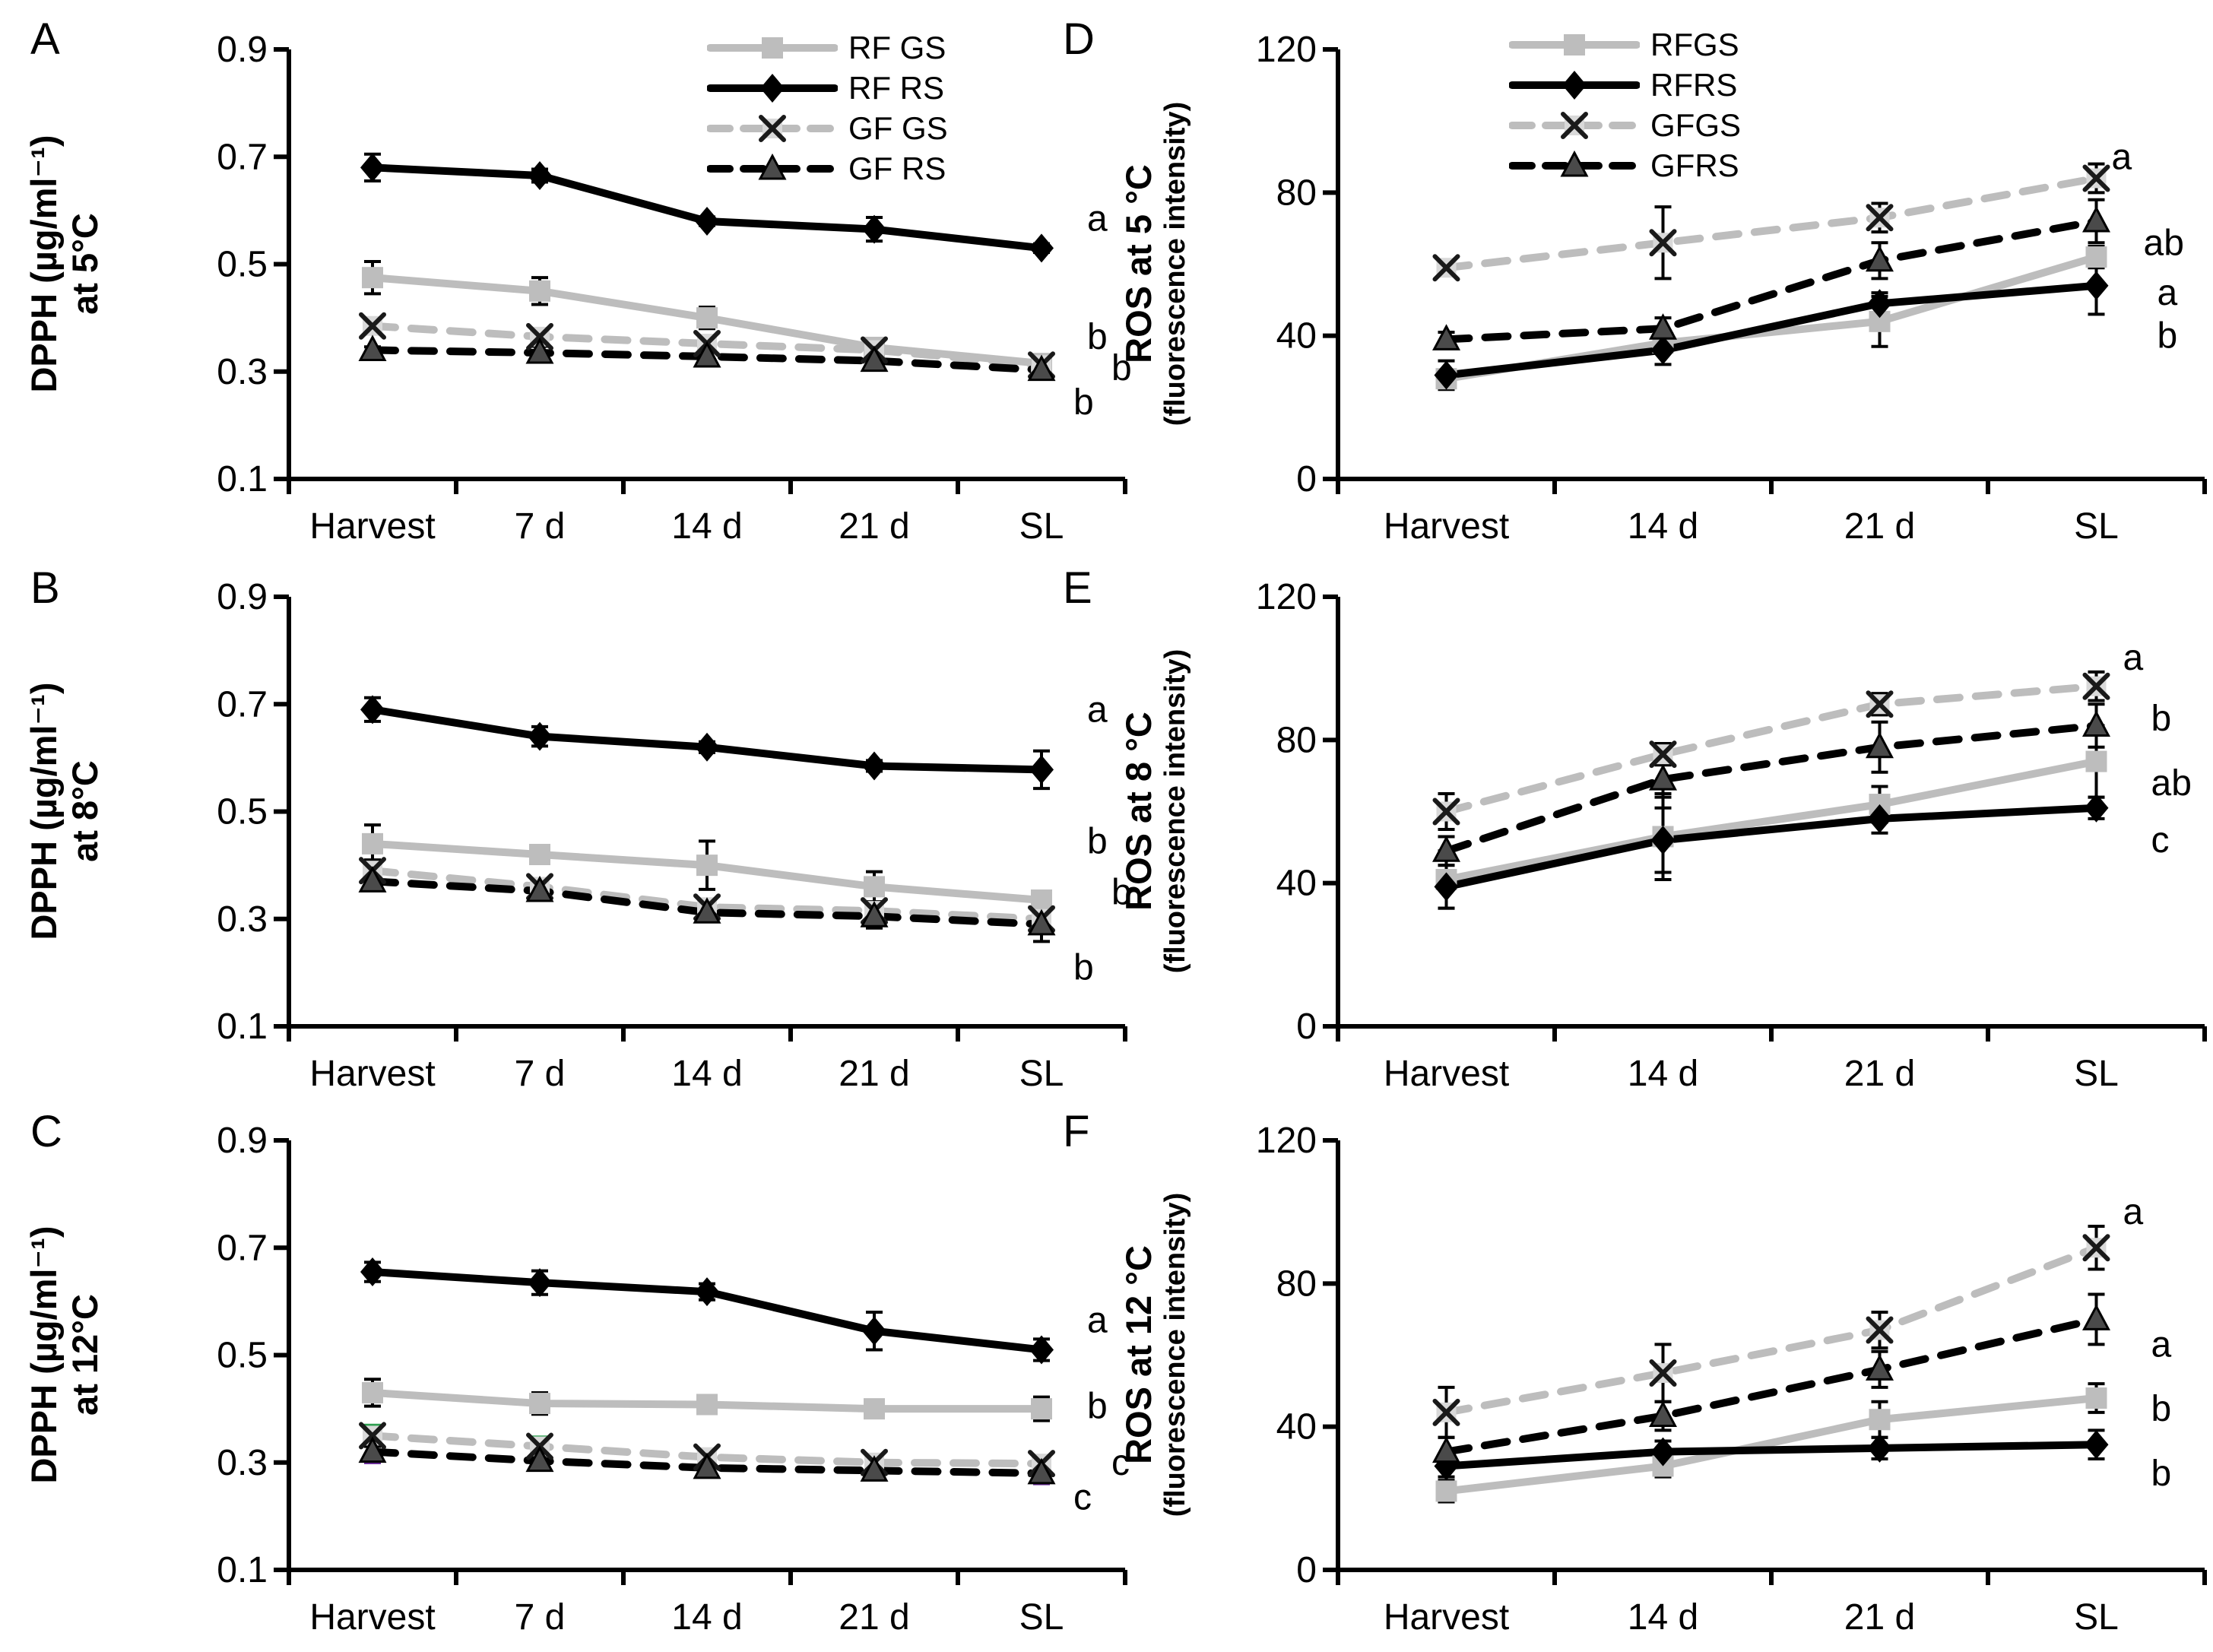 The image size is (2213, 1652). I want to click on marker-GFGS-21 d, so click(1880, 218).